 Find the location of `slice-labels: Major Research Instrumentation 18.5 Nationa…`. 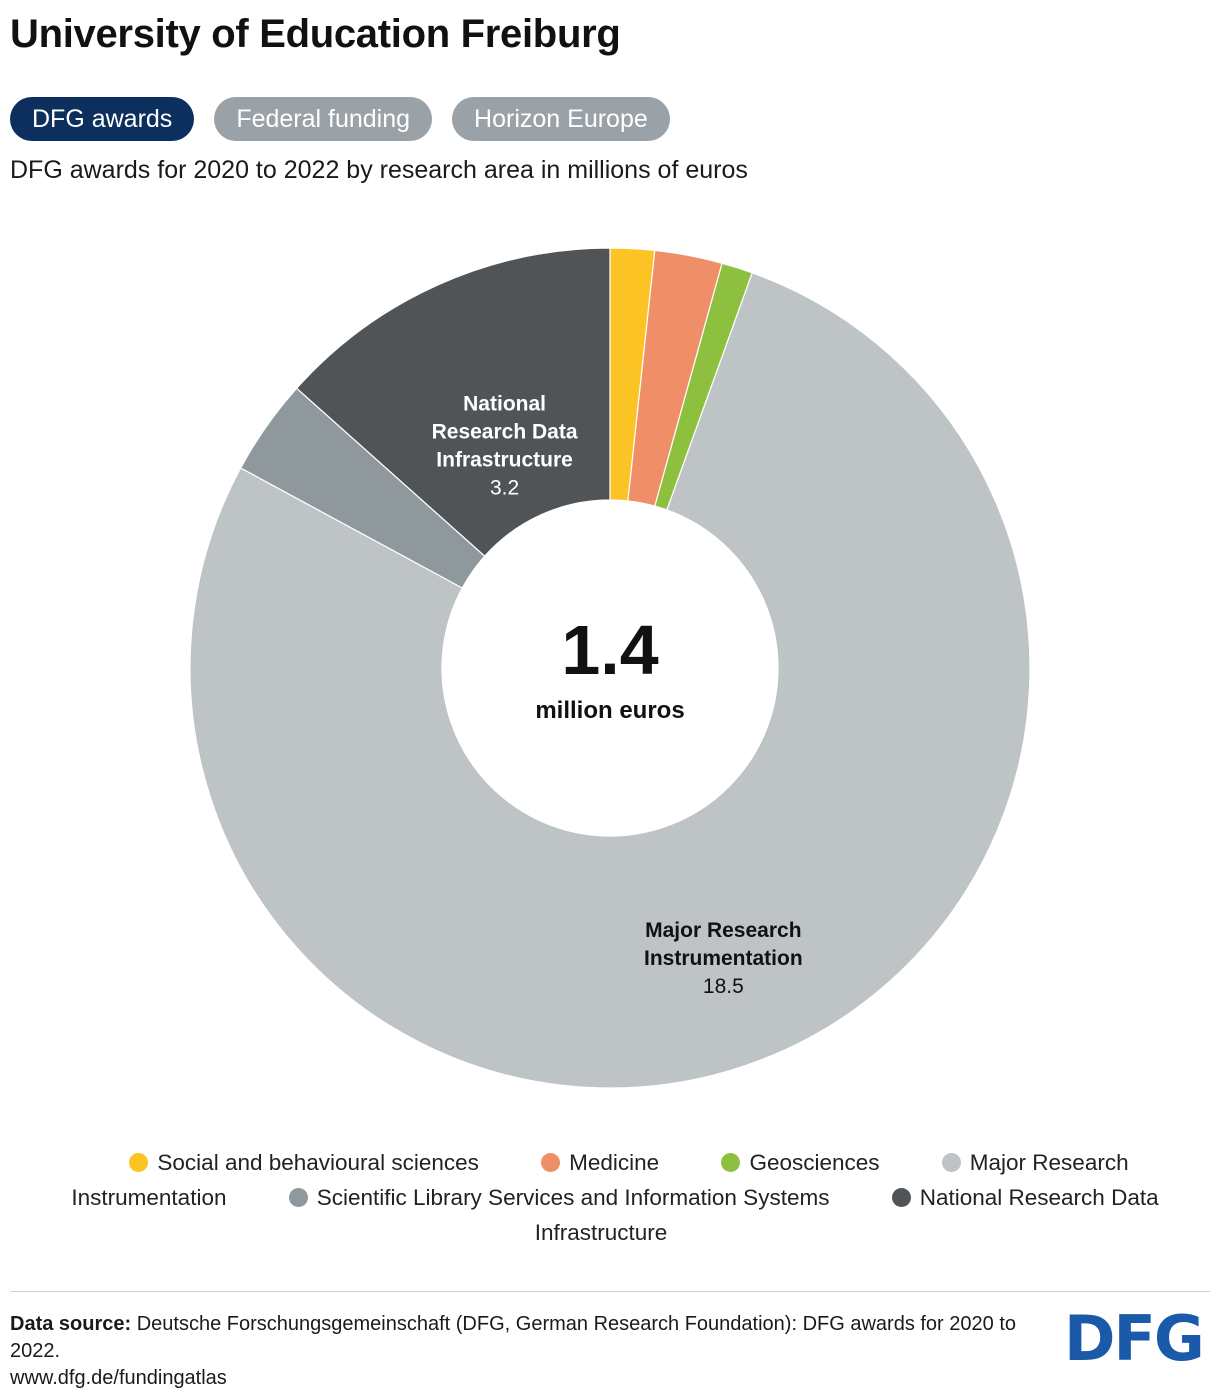

slice-labels: Major Research Instrumentation 18.5 Nationa… is located at coordinates (617, 696).